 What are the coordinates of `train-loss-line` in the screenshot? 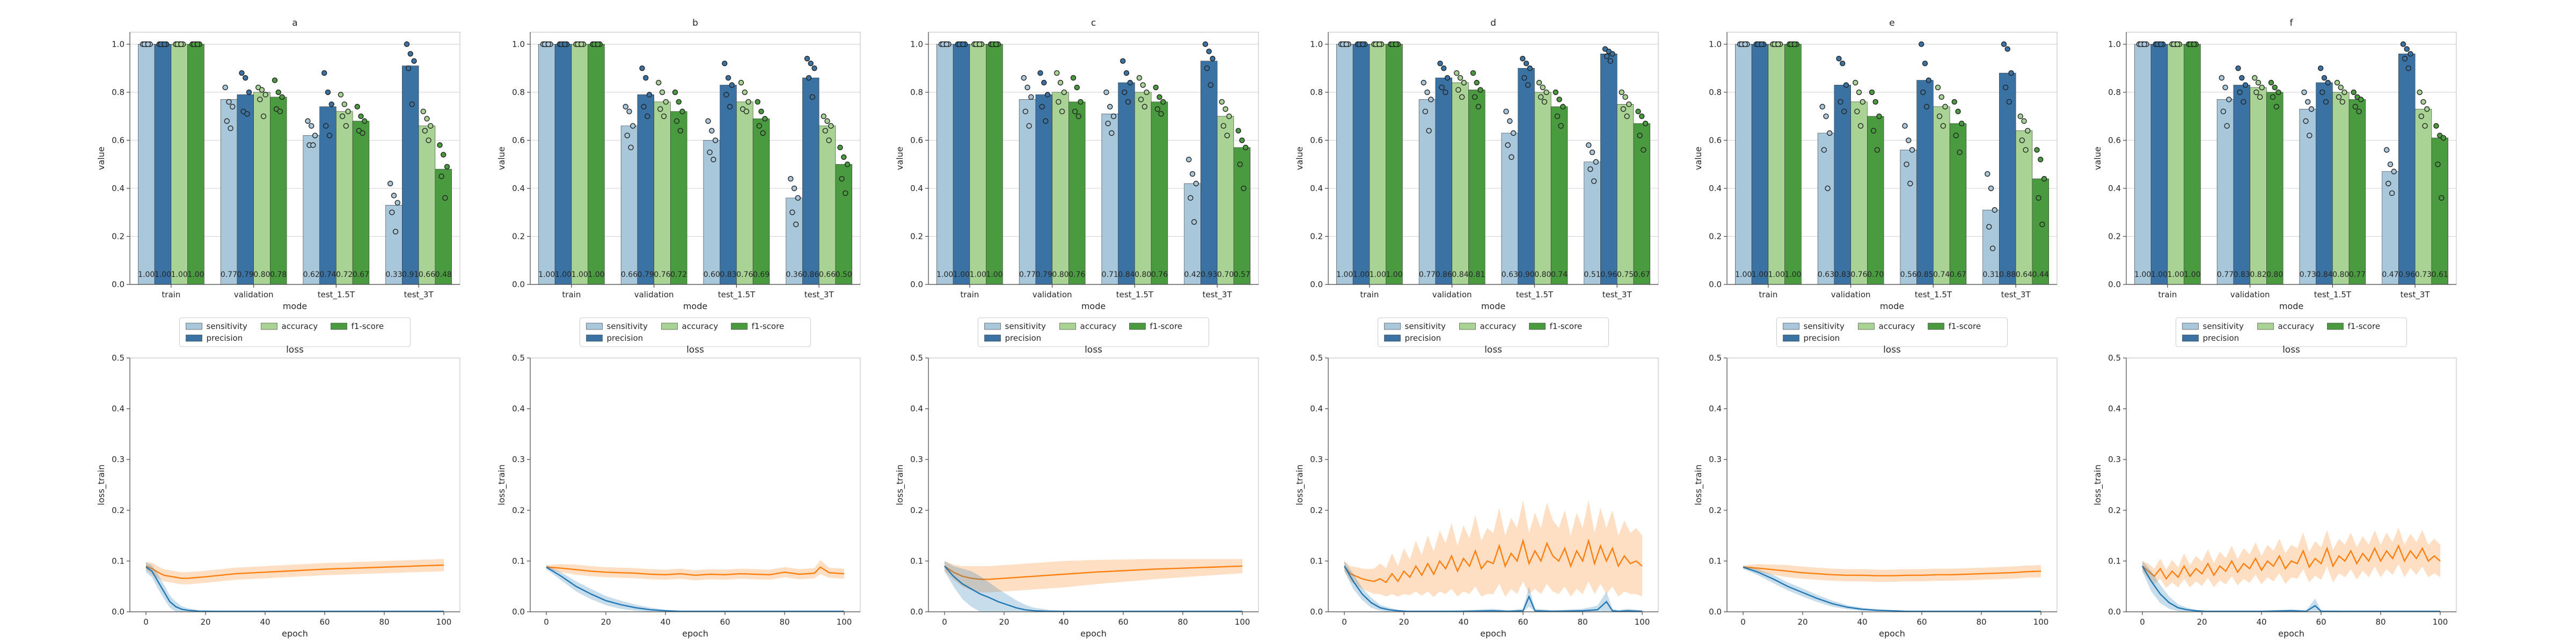 It's located at (695, 589).